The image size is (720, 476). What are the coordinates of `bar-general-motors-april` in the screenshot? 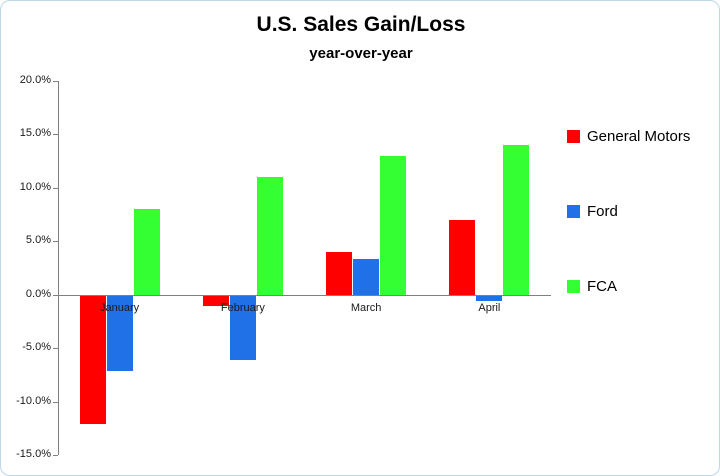 It's located at (462, 257).